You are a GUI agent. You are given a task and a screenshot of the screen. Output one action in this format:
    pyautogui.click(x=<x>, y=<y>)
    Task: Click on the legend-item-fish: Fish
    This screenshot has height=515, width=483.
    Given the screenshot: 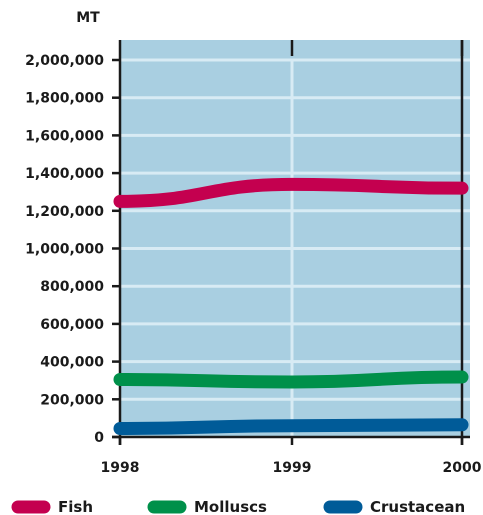 What is the action you would take?
    pyautogui.click(x=52, y=506)
    